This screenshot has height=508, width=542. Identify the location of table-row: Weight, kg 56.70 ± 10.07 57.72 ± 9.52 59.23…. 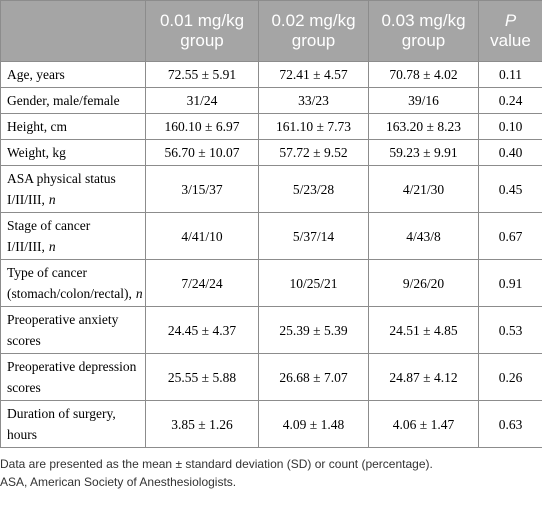
(271, 152).